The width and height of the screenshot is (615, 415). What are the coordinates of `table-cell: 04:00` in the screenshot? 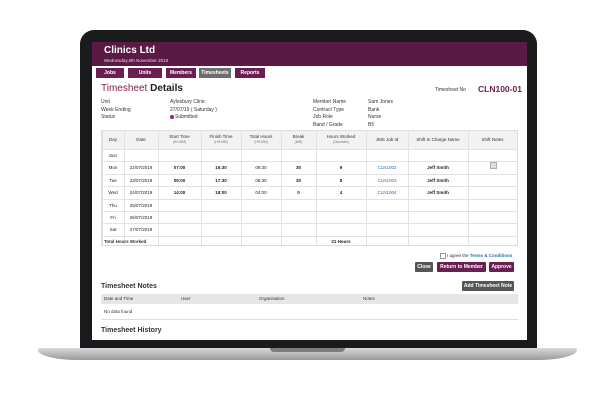 It's located at (261, 193).